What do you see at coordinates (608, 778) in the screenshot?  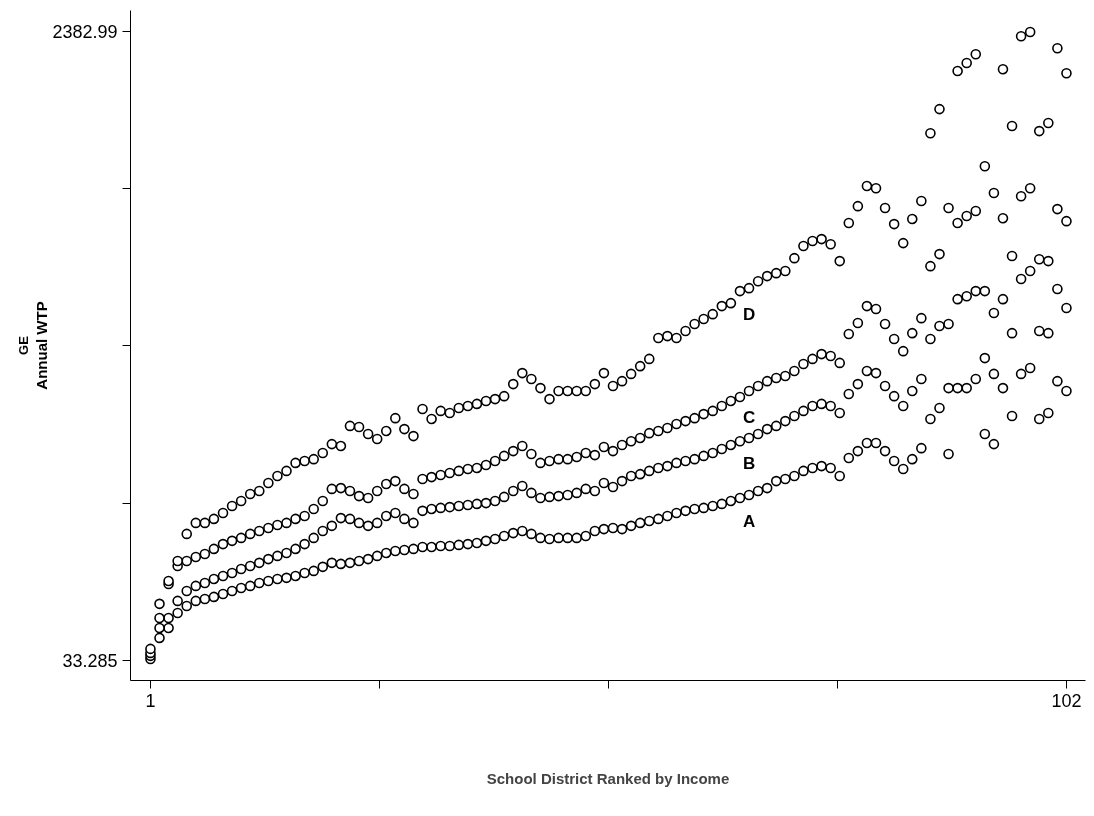 I see `x-axis-title: School District Ranked by Income` at bounding box center [608, 778].